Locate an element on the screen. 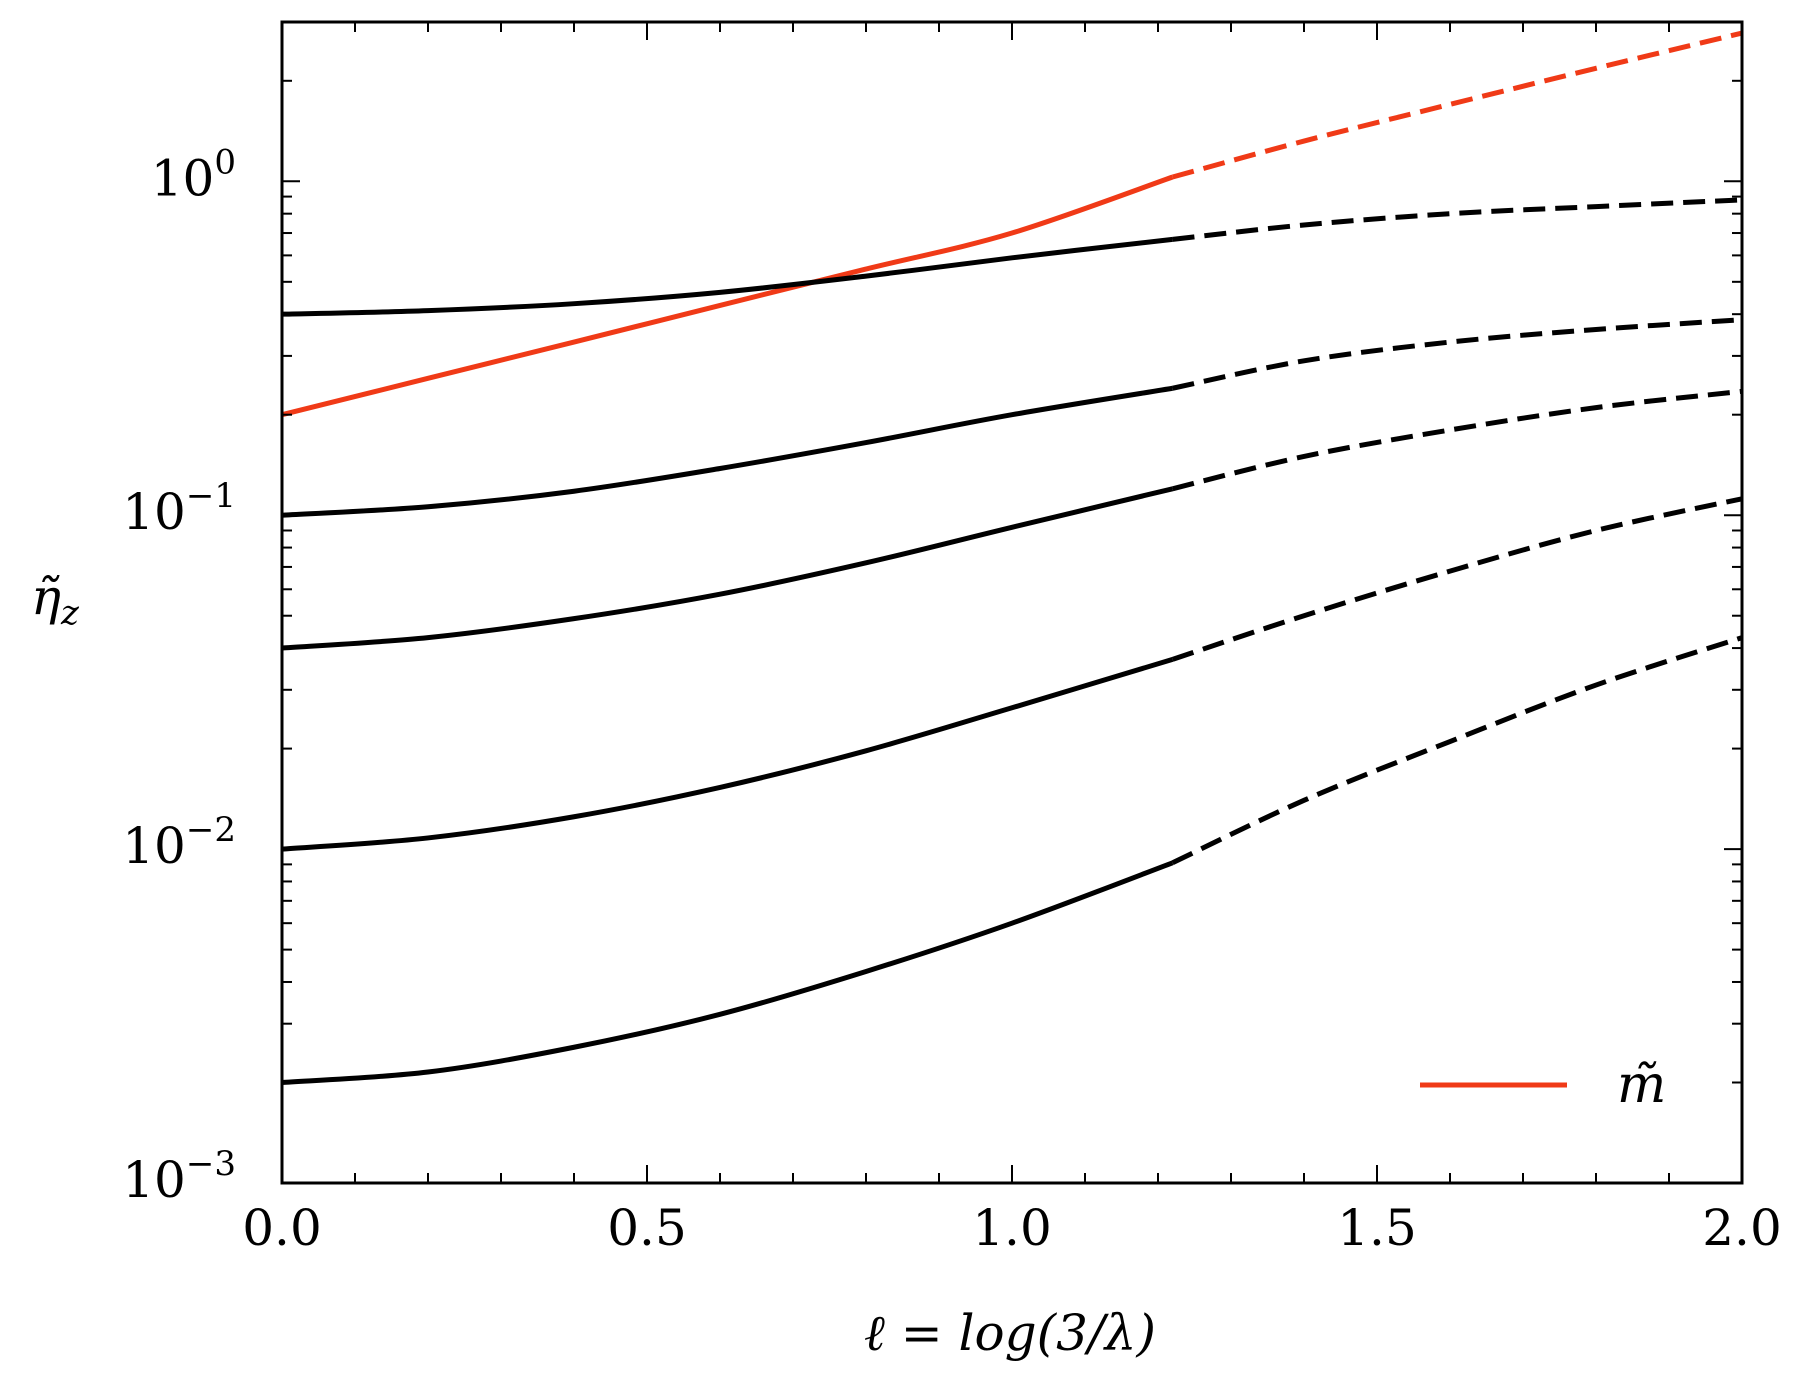 This screenshot has width=1804, height=1387. legend-label-m: m̃ is located at coordinates (1641, 1085).